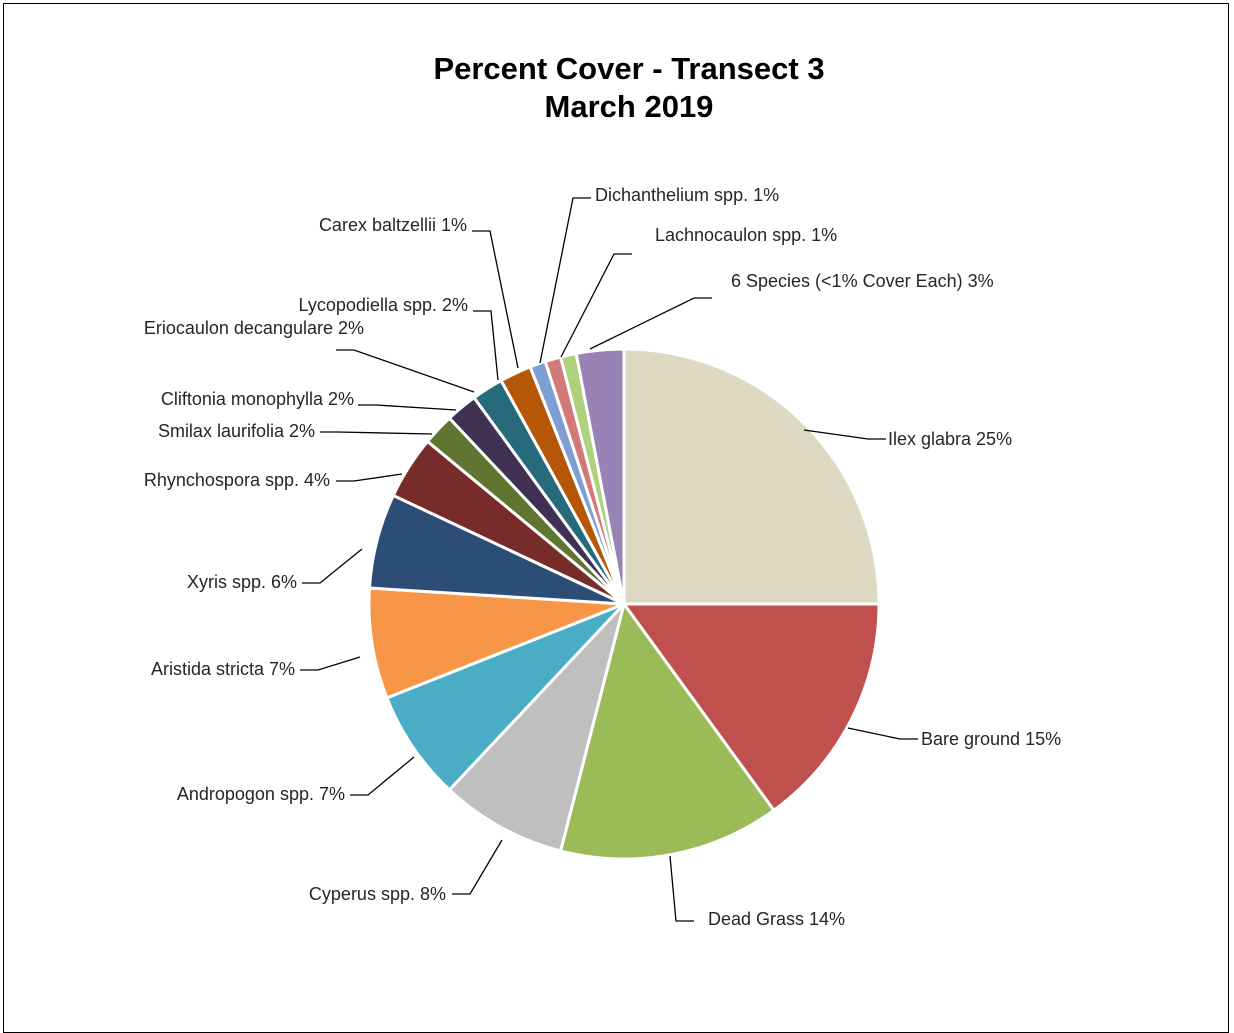  I want to click on chart-title-line2: March 2019, so click(629, 106).